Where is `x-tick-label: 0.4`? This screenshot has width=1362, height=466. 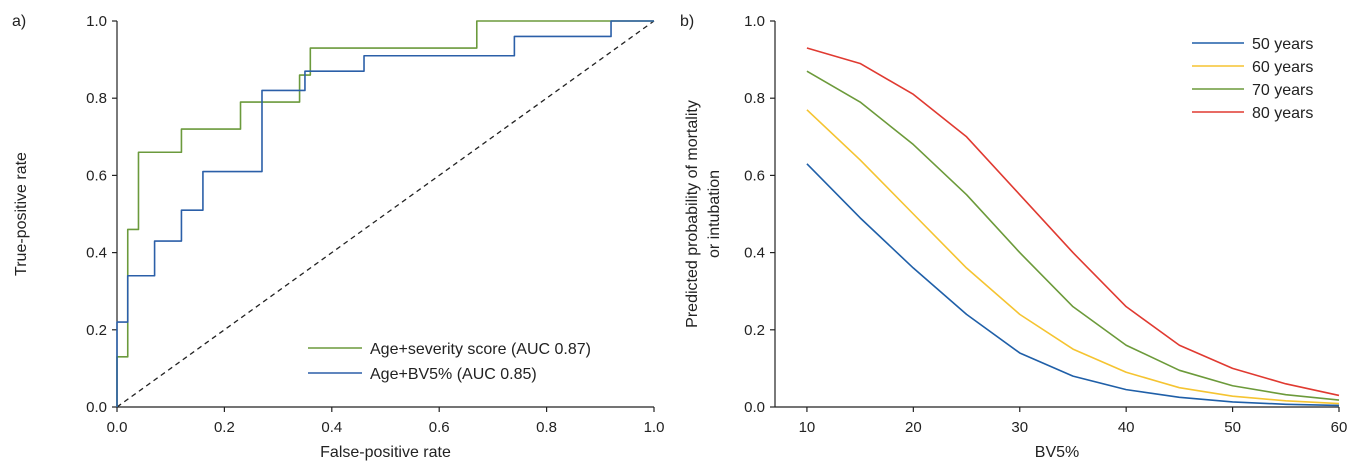
x-tick-label: 0.4 is located at coordinates (331, 427).